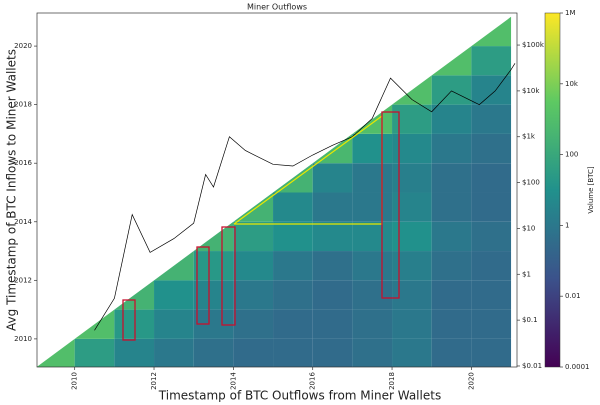 The width and height of the screenshot is (600, 405). I want to click on y2-tick-label: $10k, so click(531, 91).